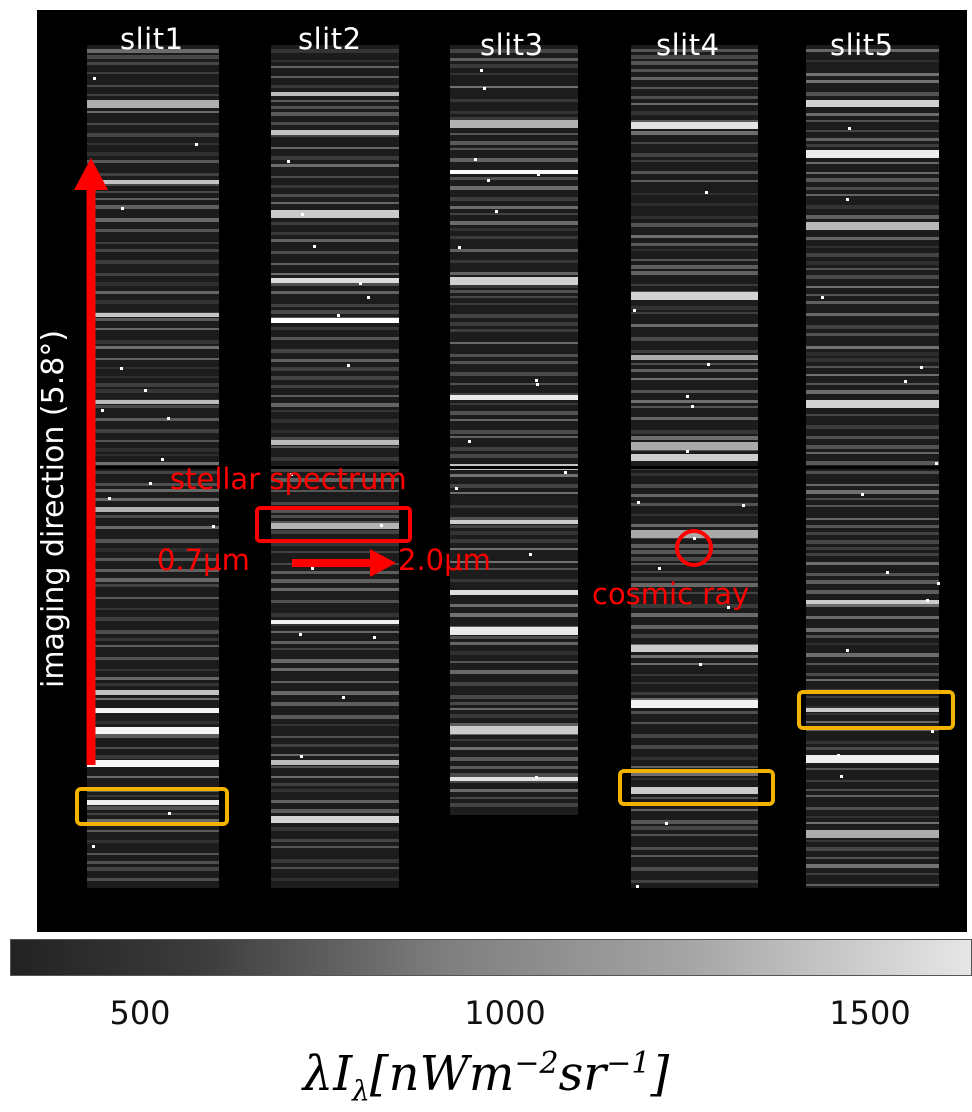 This screenshot has width=972, height=1112. I want to click on wavelength-start-label: 0.7μm, so click(203, 560).